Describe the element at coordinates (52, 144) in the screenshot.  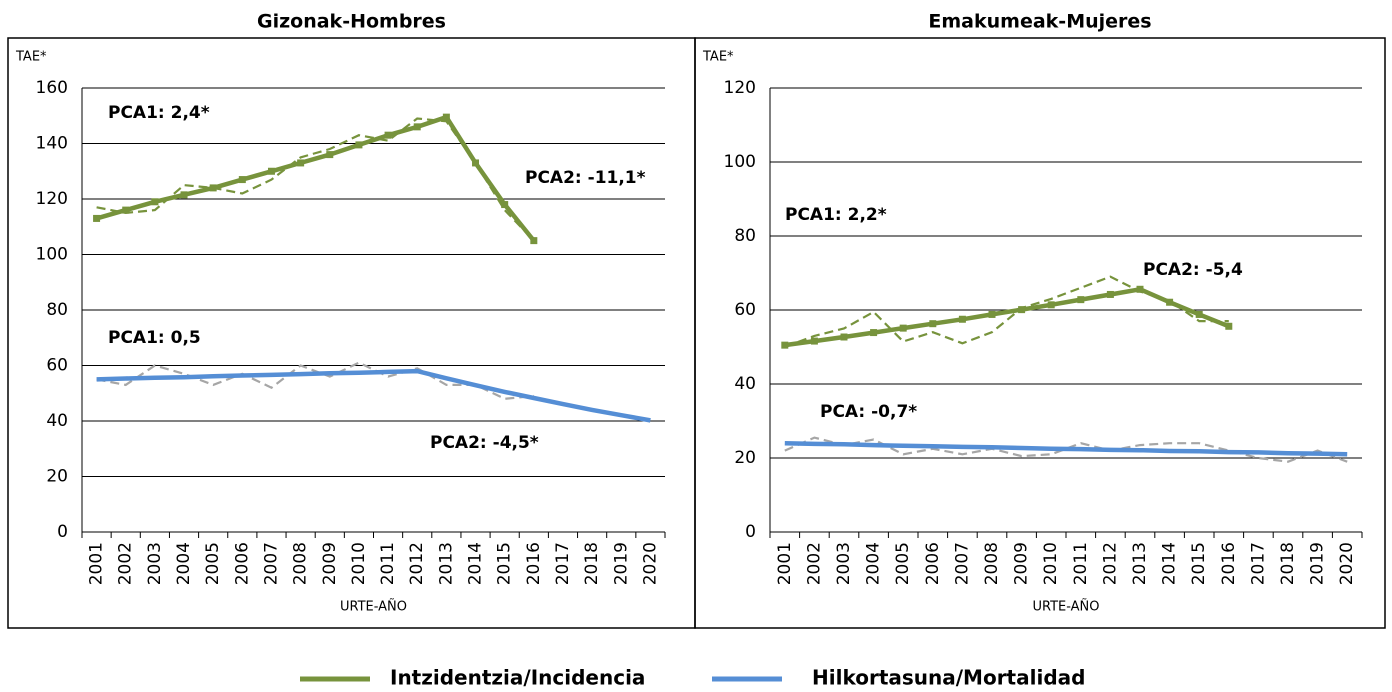
I see `y-tick-label: 140` at that location.